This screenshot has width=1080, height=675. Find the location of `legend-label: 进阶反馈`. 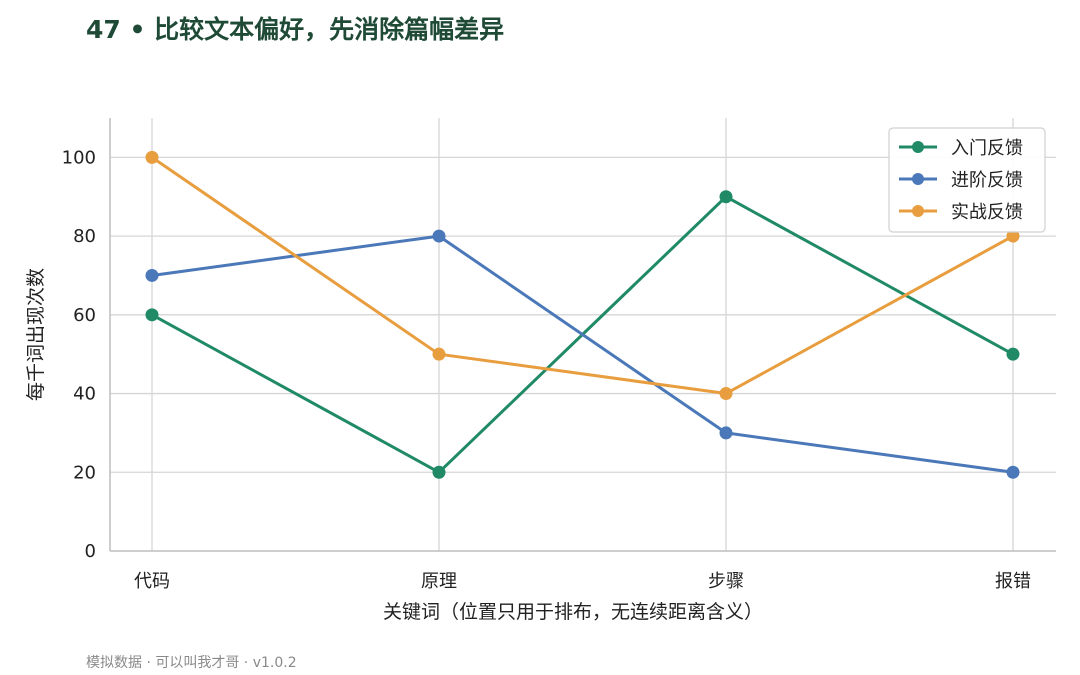

legend-label: 进阶反馈 is located at coordinates (987, 180).